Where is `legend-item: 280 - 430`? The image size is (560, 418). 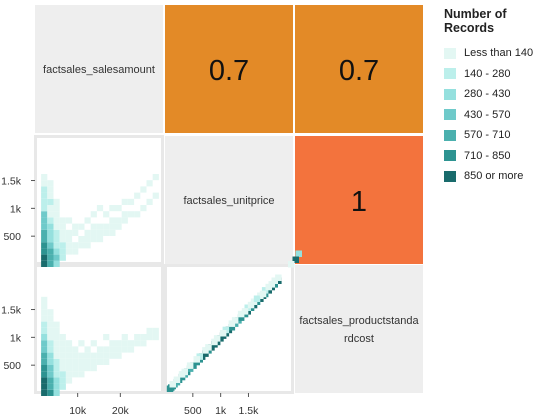
legend-item: 280 - 430 is located at coordinates (500, 94).